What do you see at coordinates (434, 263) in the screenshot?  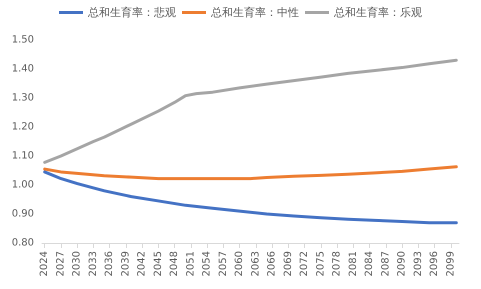 I see `x-tick-label: 2096` at bounding box center [434, 263].